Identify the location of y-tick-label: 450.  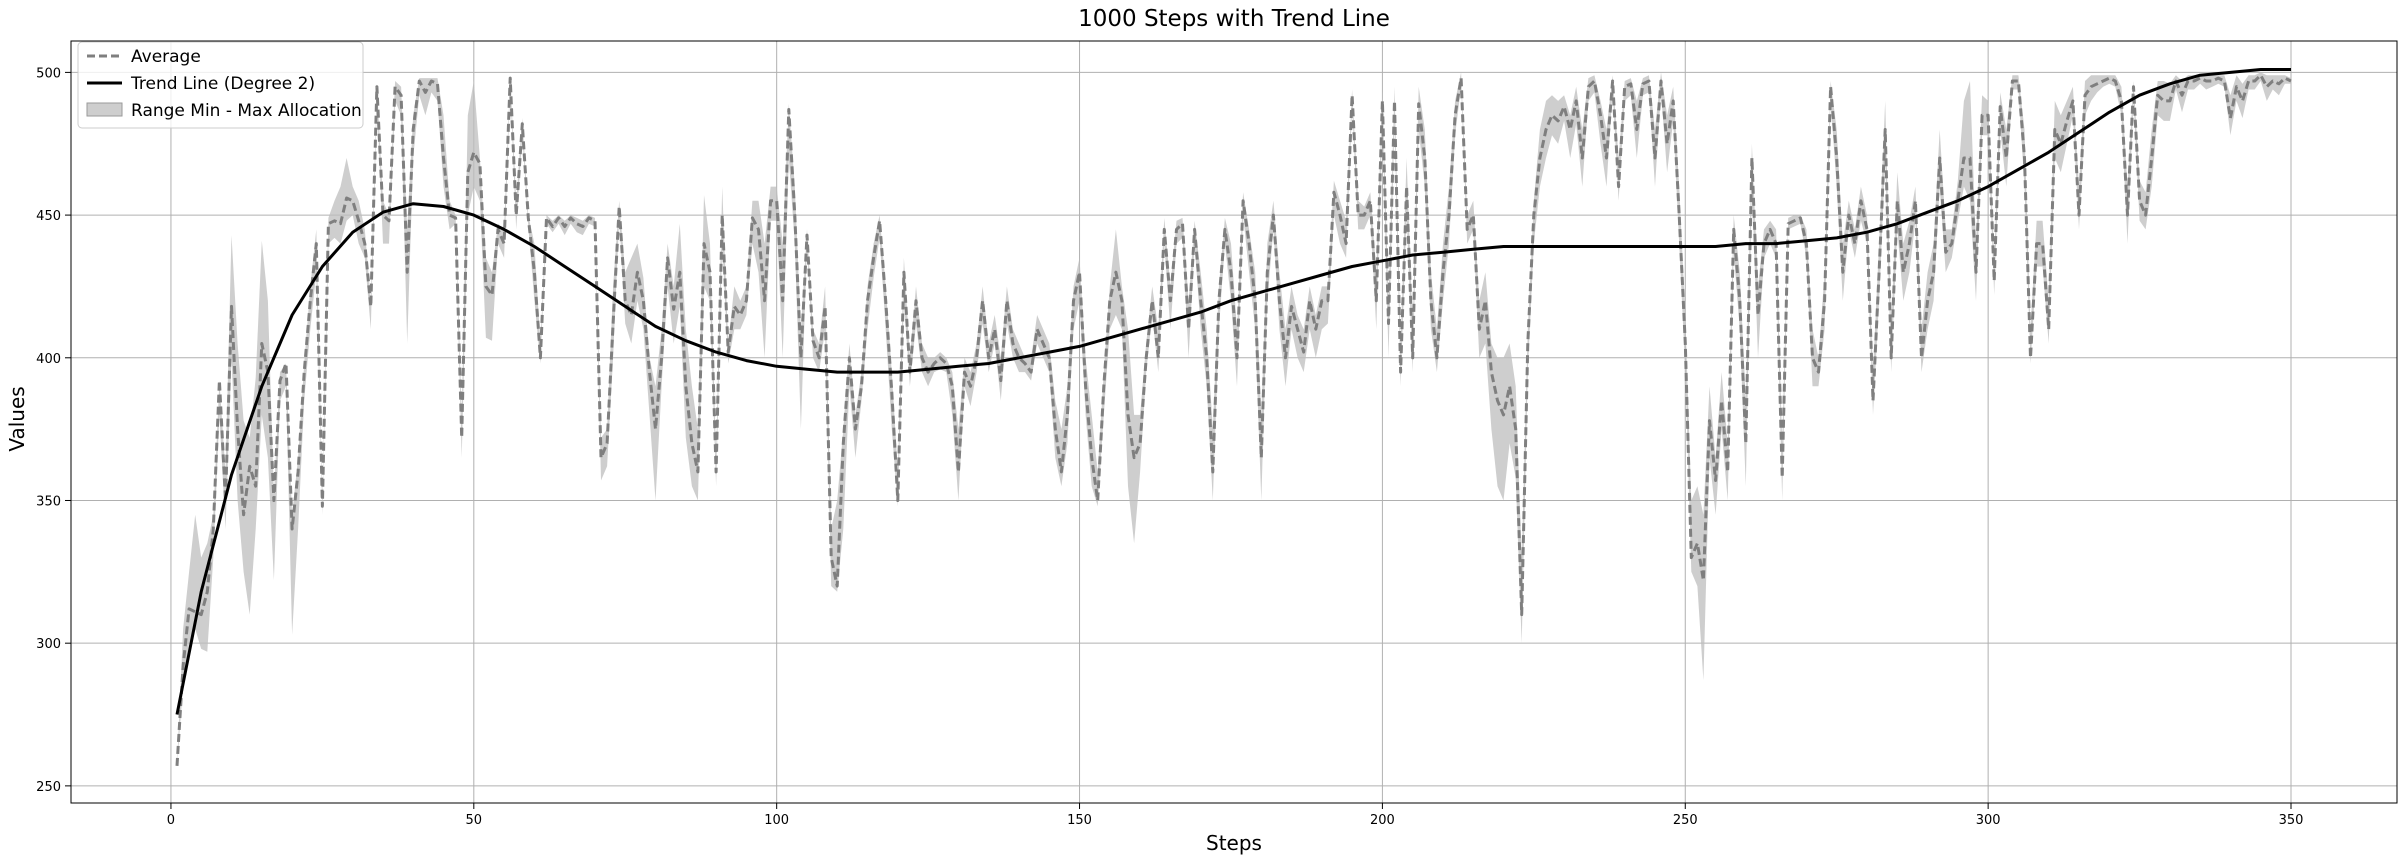
(48, 216).